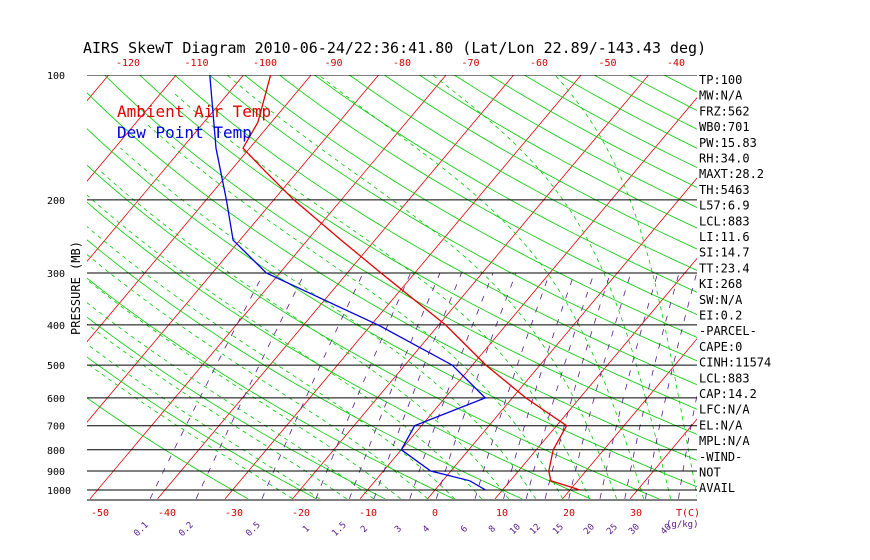  Describe the element at coordinates (728, 143) in the screenshot. I see `index-value: PW:15.83` at that location.